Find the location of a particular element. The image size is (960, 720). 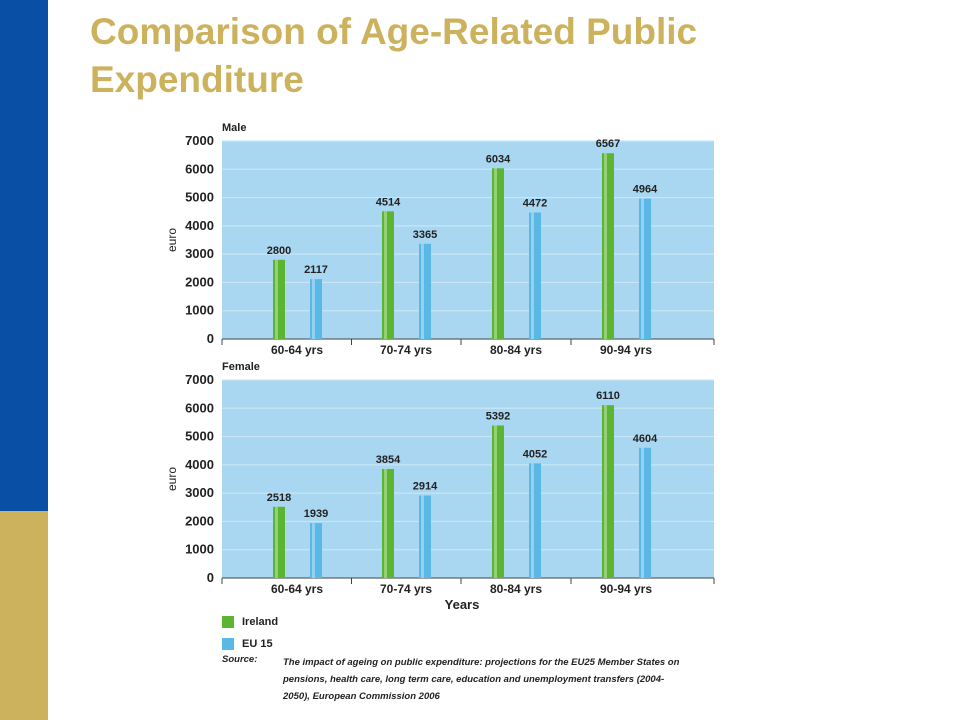

panel-1-data-label: 4604 is located at coordinates (645, 439).